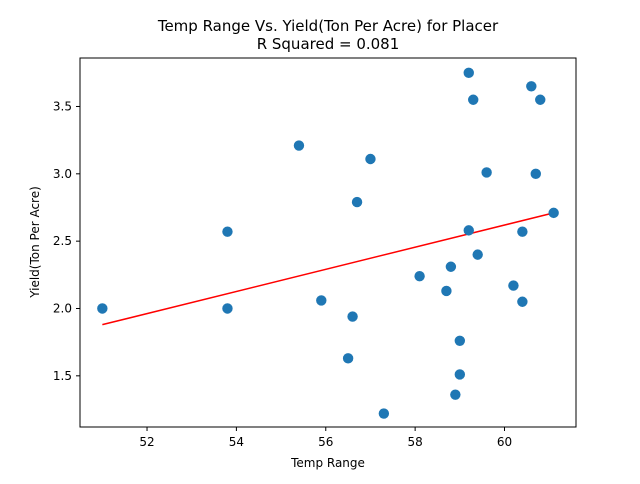 The width and height of the screenshot is (640, 484). I want to click on x-tick-label: 52, so click(146, 442).